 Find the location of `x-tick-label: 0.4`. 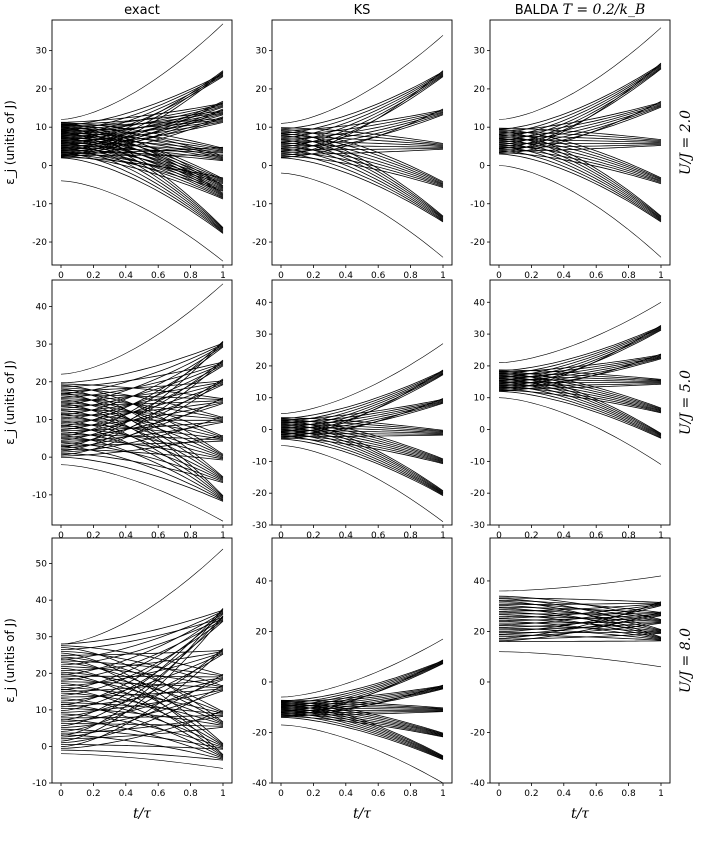

x-tick-label: 0.4 is located at coordinates (564, 536).